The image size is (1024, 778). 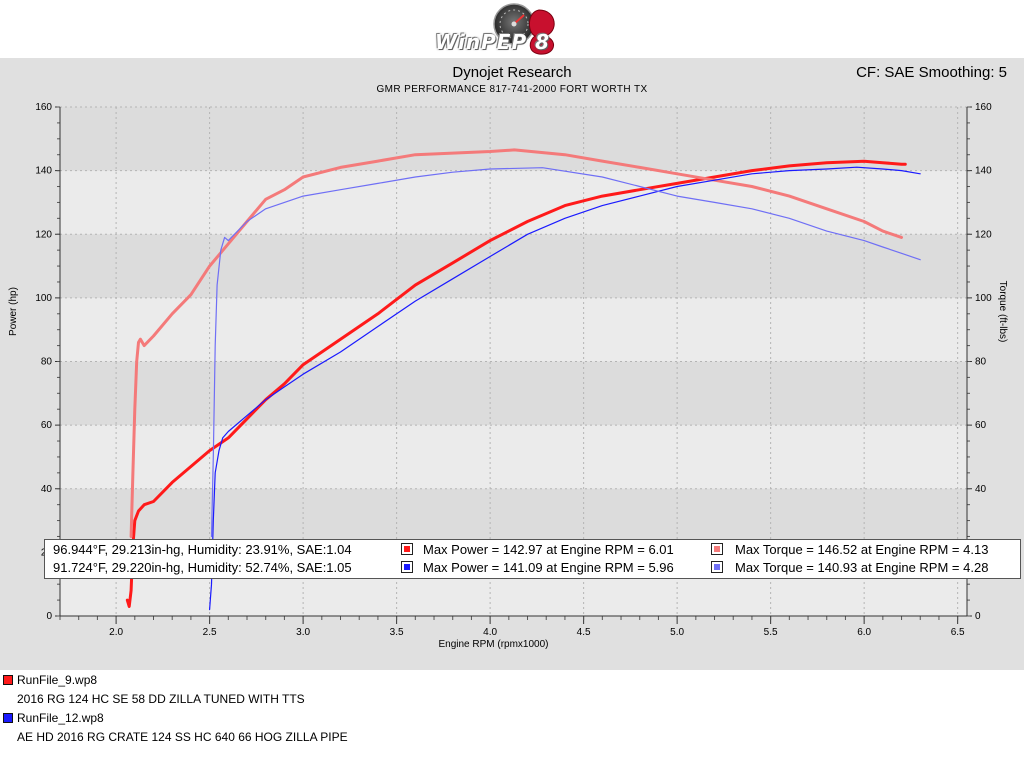 I want to click on x-tick-label: 5.0, so click(x=677, y=632).